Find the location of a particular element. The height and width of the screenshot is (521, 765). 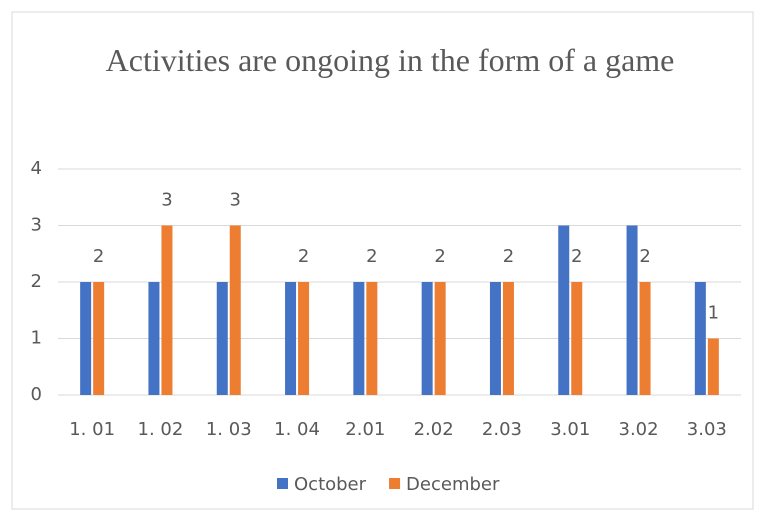

legend-label: October is located at coordinates (330, 484).